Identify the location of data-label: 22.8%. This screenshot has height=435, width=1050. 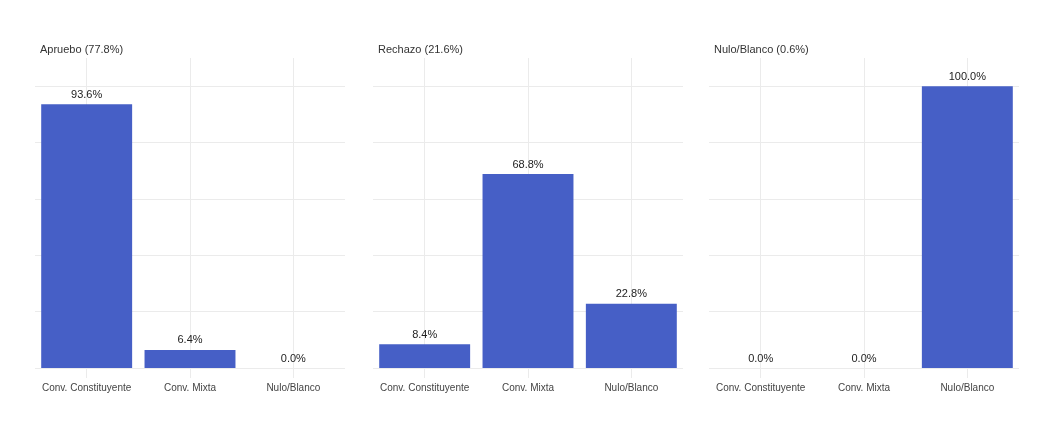
(631, 293).